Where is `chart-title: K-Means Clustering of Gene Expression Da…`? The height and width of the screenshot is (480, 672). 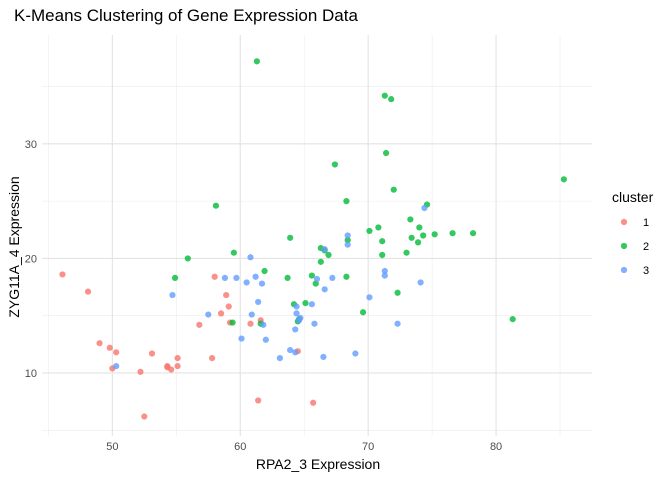
chart-title: K-Means Clustering of Gene Expression Da… is located at coordinates (186, 15).